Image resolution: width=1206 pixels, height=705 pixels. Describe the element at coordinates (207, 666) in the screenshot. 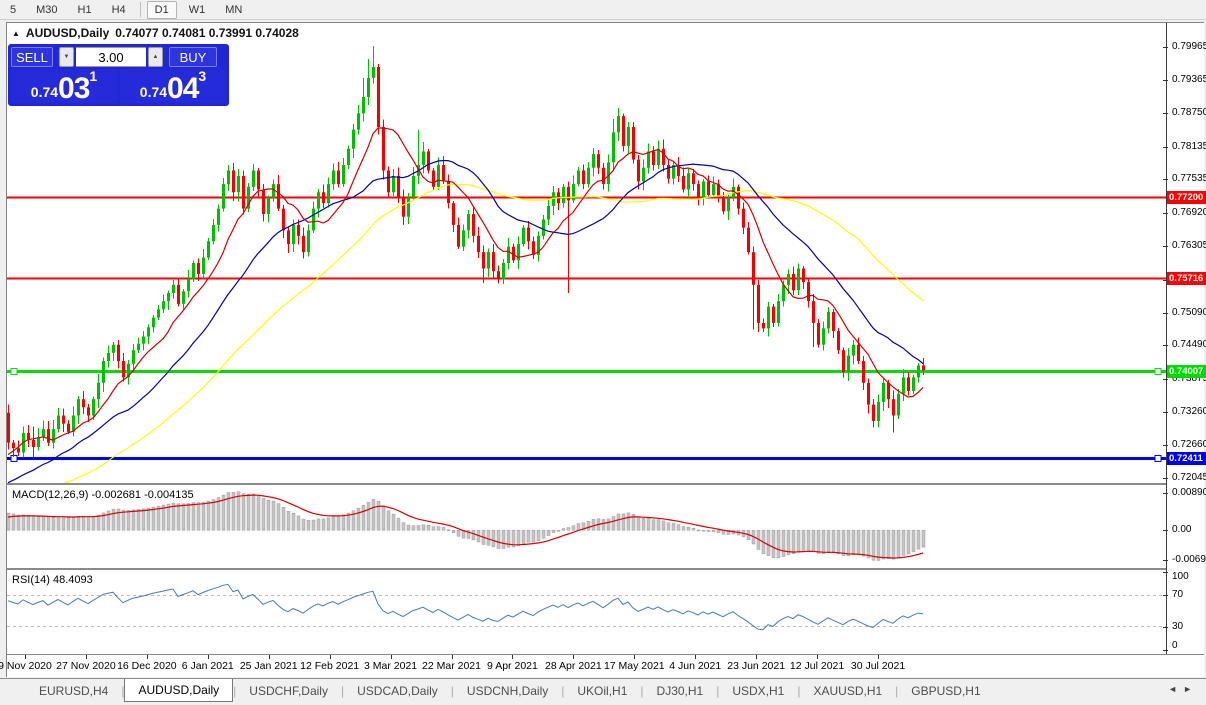

I see `date-label: 6 Jan 2021` at that location.